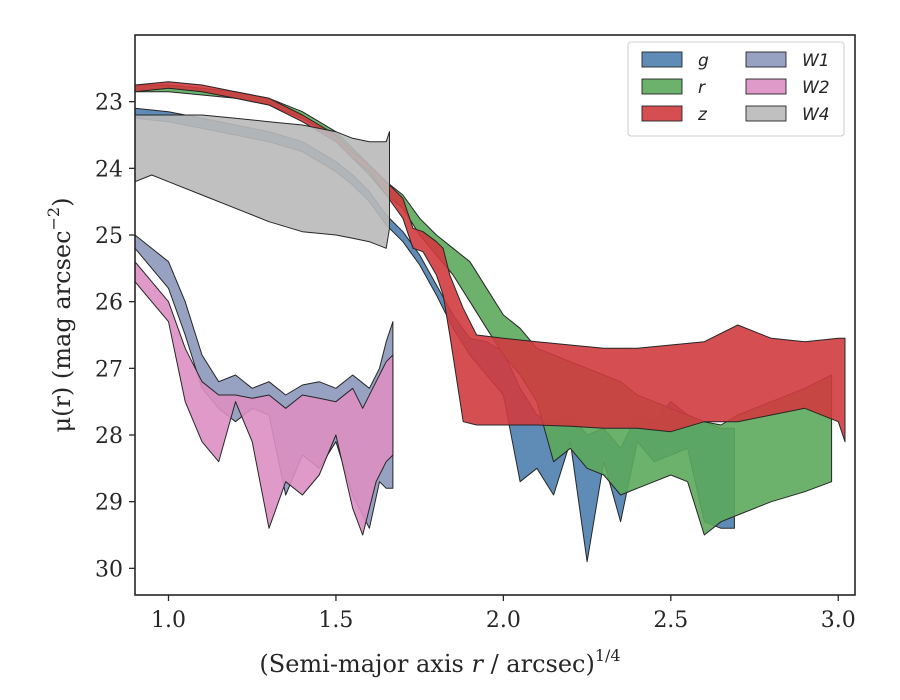 This screenshot has height=700, width=900. I want to click on legend-label-z: z, so click(702, 115).